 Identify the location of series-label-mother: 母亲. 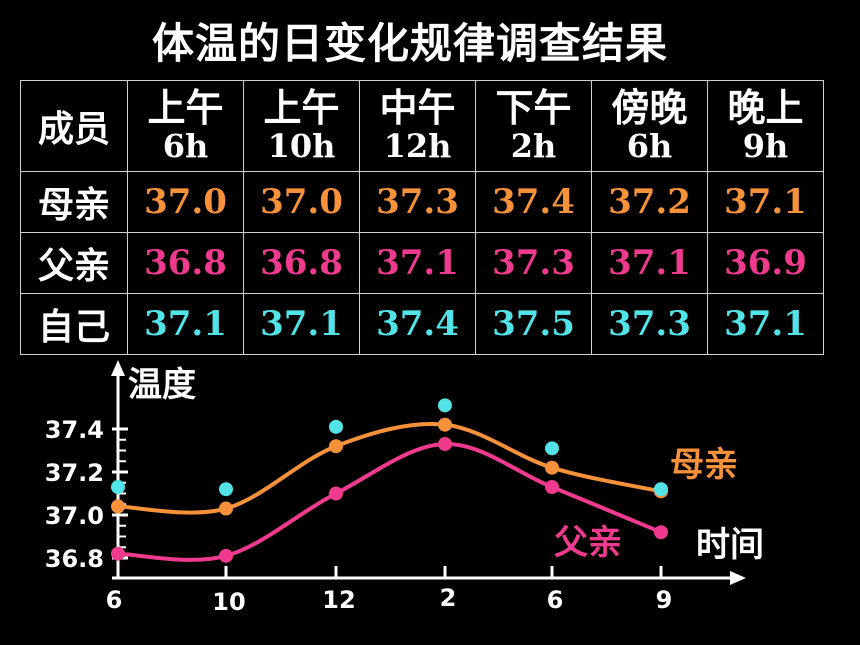
(704, 465).